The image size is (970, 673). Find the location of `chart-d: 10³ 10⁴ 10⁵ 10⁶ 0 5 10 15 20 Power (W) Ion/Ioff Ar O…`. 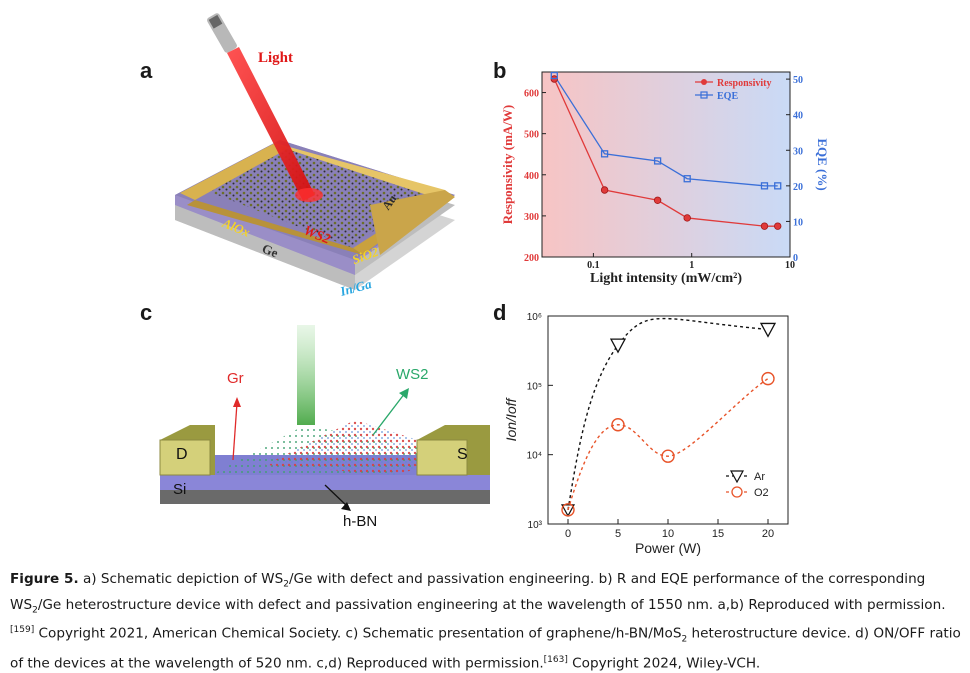

chart-d: 10³ 10⁴ 10⁵ 10⁶ 0 5 10 15 20 Power (W) Ion/Ioff Ar O… is located at coordinates (646, 434).